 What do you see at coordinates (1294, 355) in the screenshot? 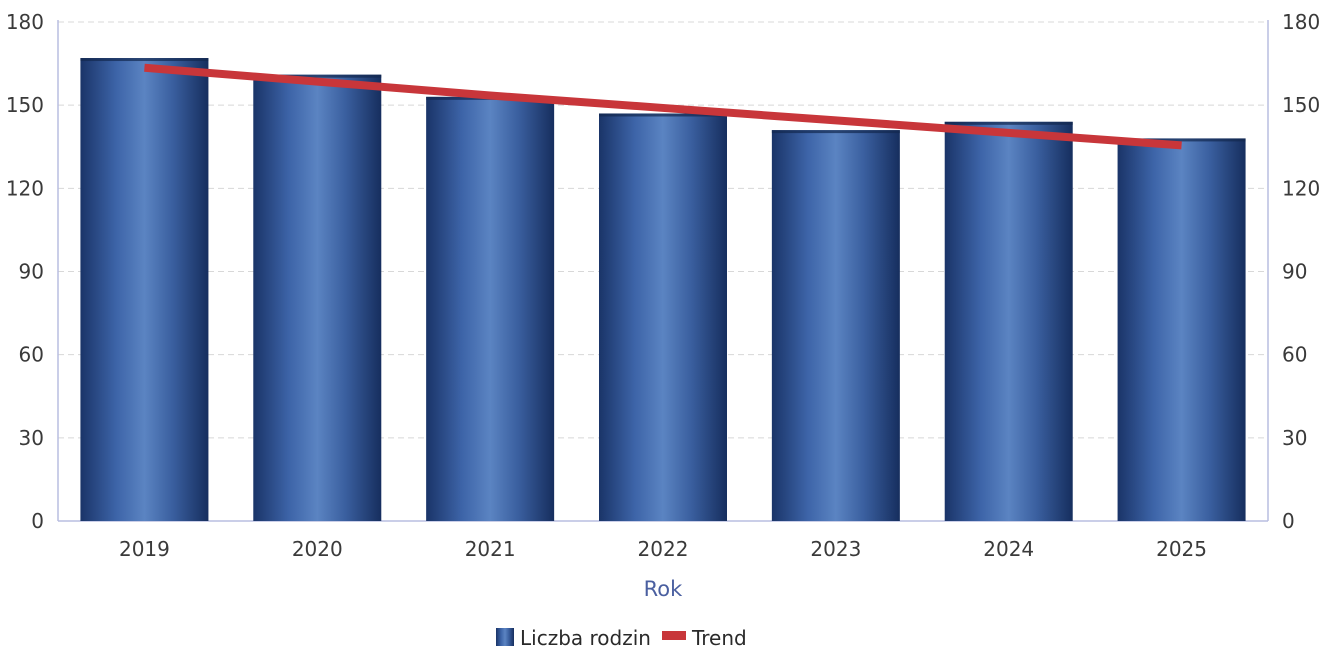
I see `y-tick-label-right: 60` at bounding box center [1294, 355].